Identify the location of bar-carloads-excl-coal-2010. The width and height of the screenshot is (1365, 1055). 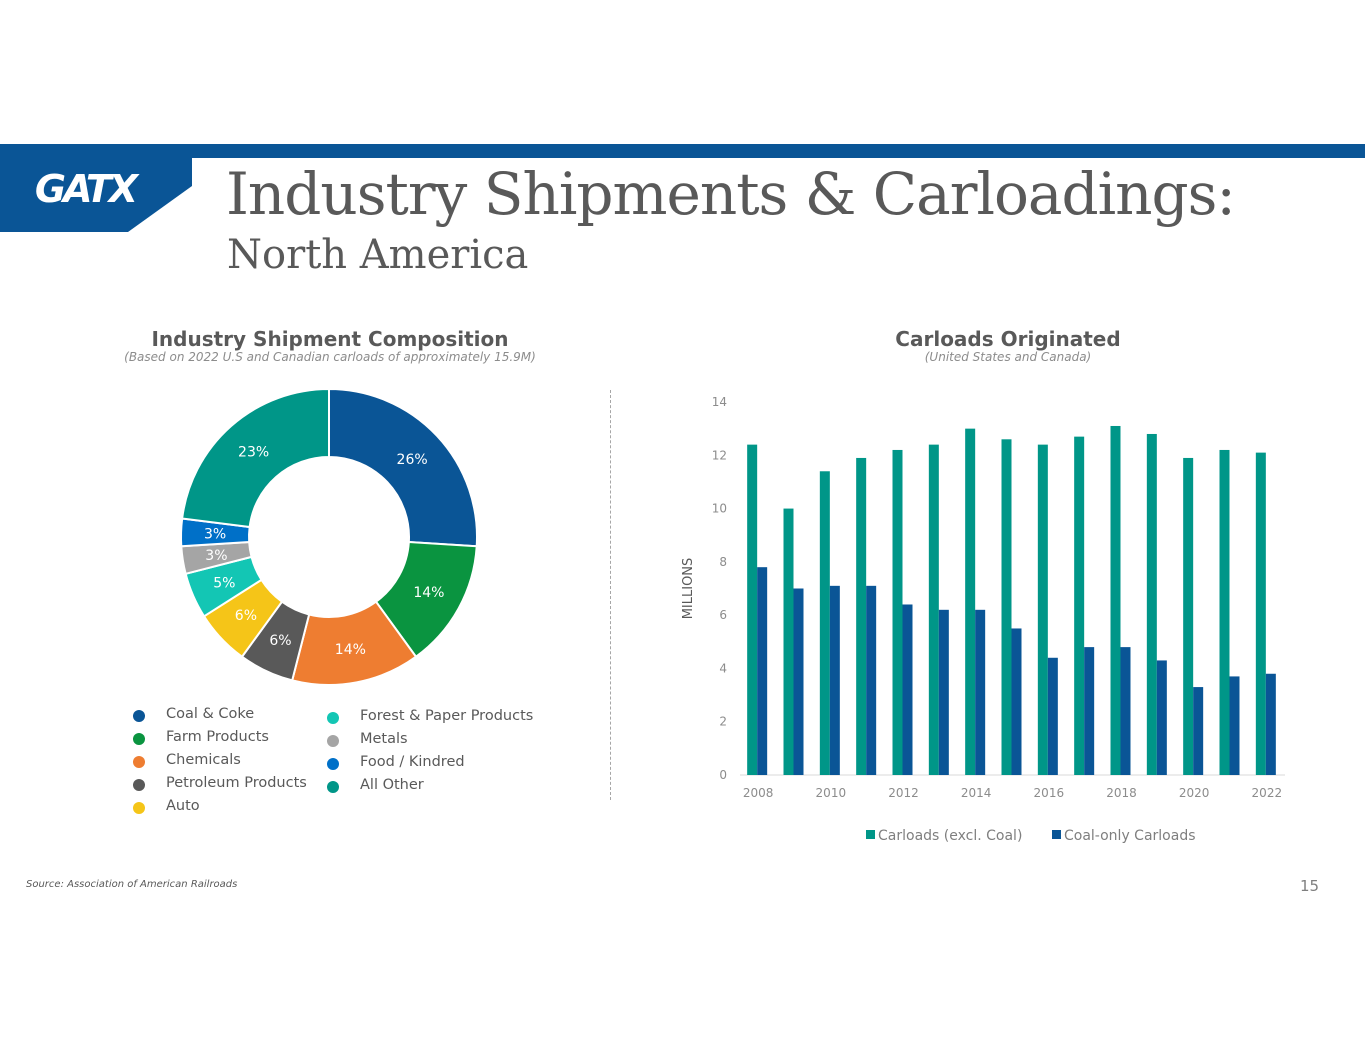
(824, 623).